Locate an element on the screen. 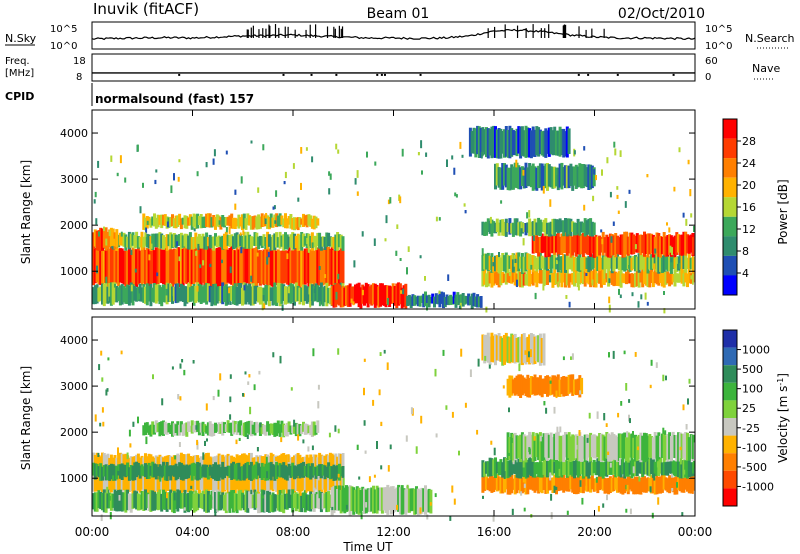 Image resolution: width=800 pixels, height=554 pixels. power-y-tick-label: 1000 is located at coordinates (74, 271).